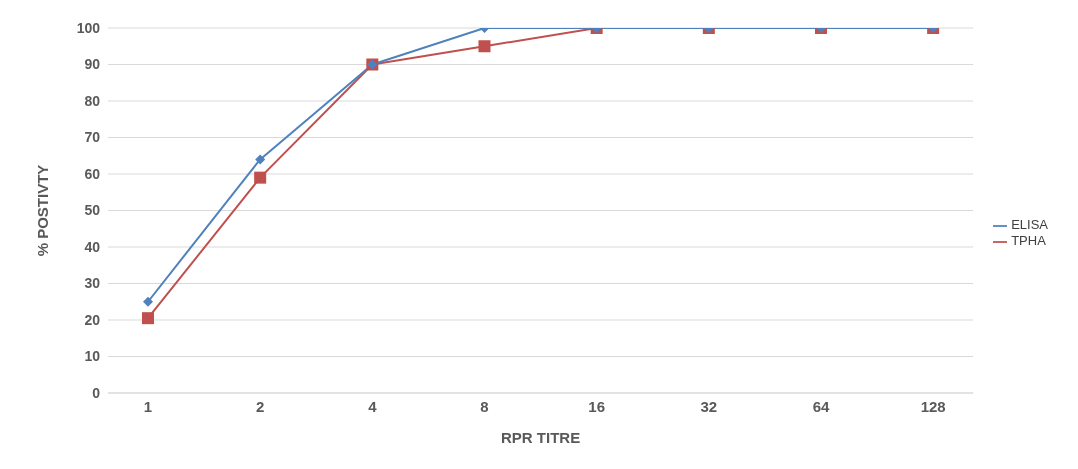  I want to click on x-tick-label: 1, so click(148, 406).